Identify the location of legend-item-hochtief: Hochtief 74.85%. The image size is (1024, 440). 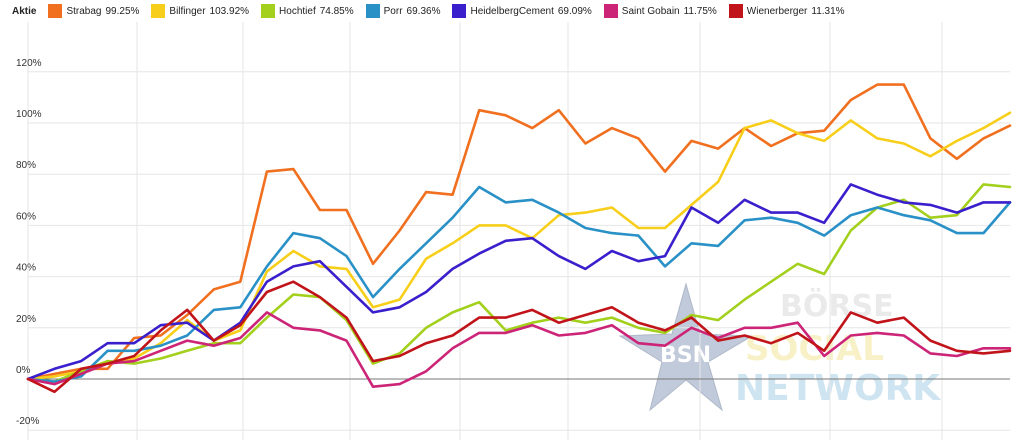
(307, 11).